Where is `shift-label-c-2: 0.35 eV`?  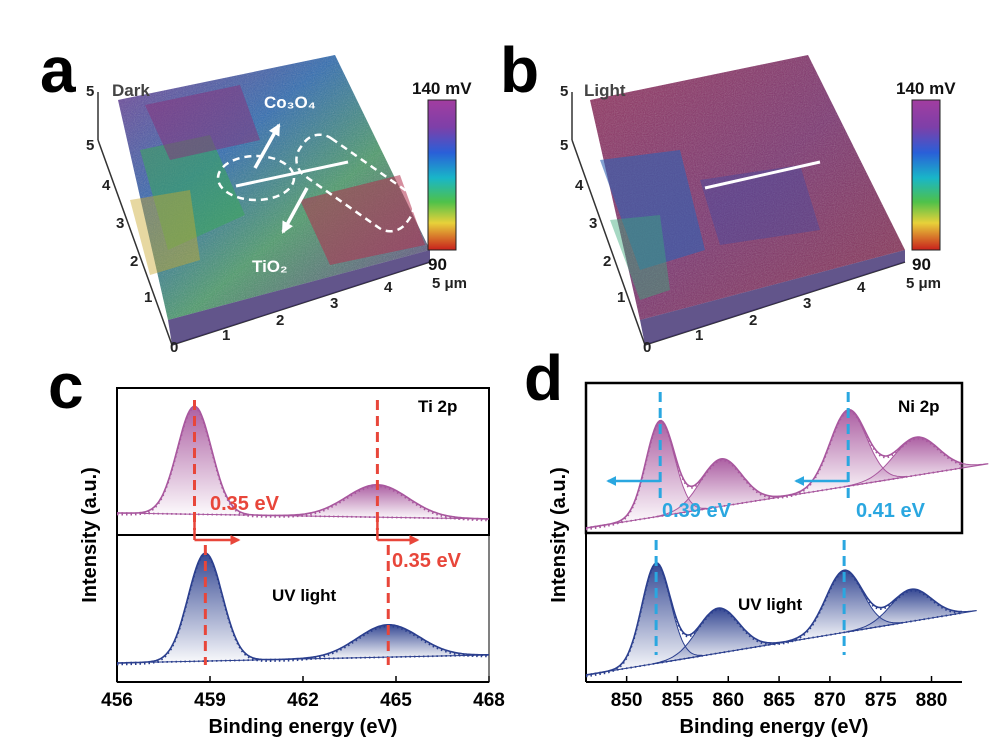 shift-label-c-2: 0.35 eV is located at coordinates (427, 561).